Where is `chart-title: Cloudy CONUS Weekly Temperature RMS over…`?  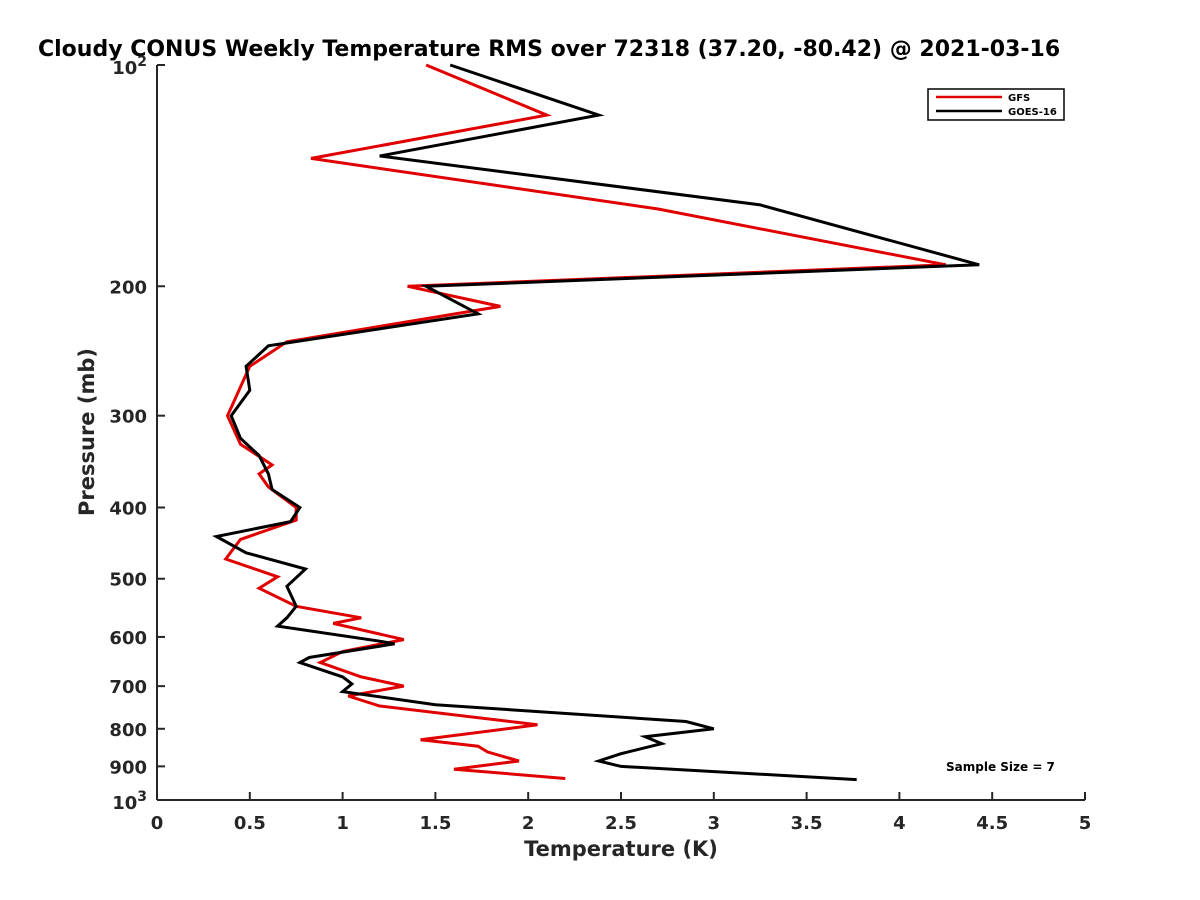 chart-title: Cloudy CONUS Weekly Temperature RMS over… is located at coordinates (549, 49).